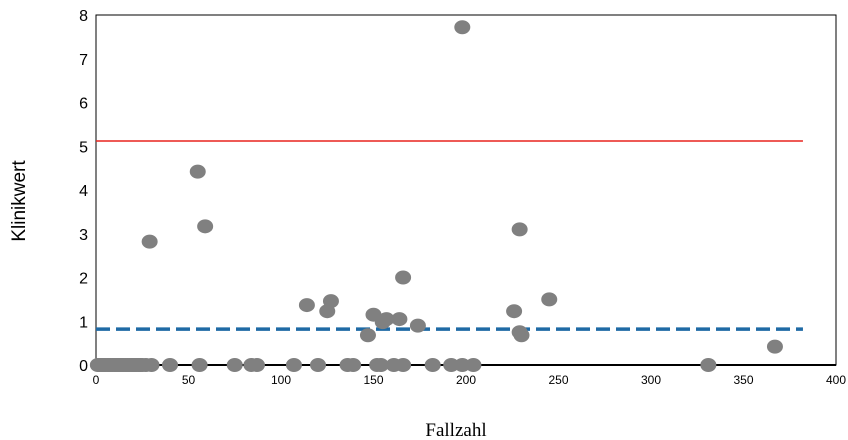 Image resolution: width=848 pixels, height=440 pixels. Describe the element at coordinates (466, 380) in the screenshot. I see `x-tick-label: 200` at that location.